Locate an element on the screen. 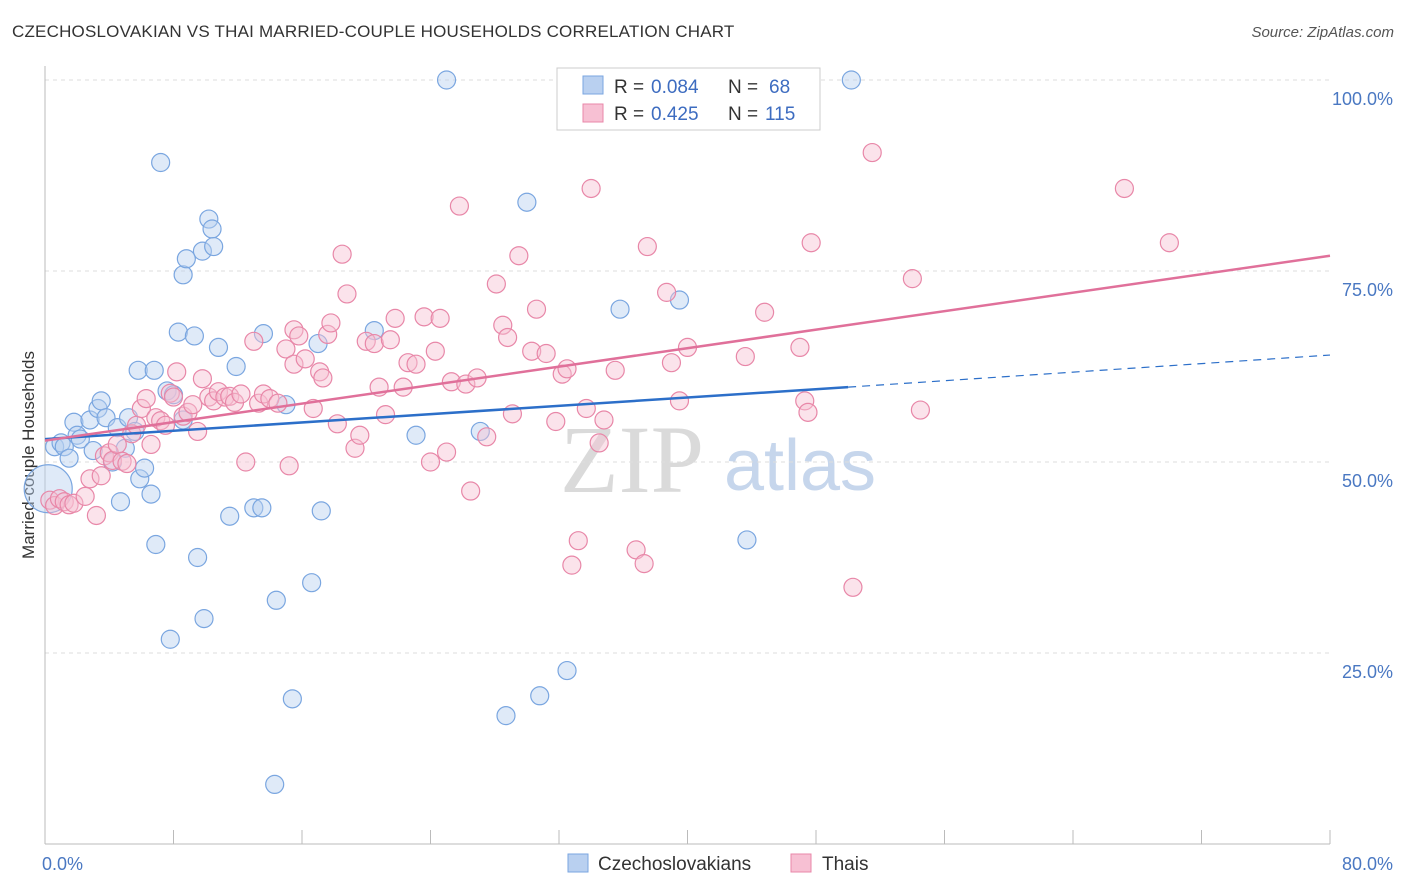 This screenshot has width=1406, height=892. bottom-legend: Czechoslovakians Thais is located at coordinates (717, 864).